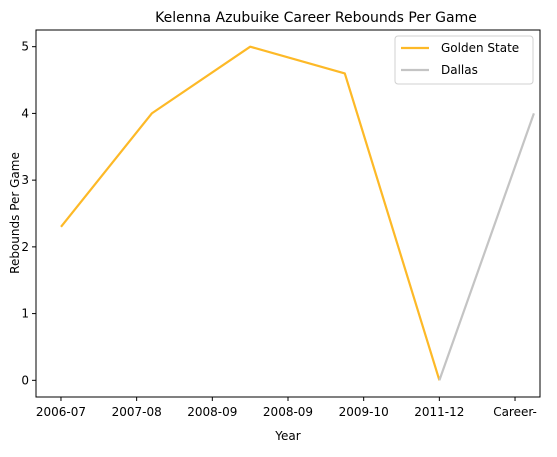 This screenshot has height=457, width=557. I want to click on y-tick-label: 5, so click(25, 47).